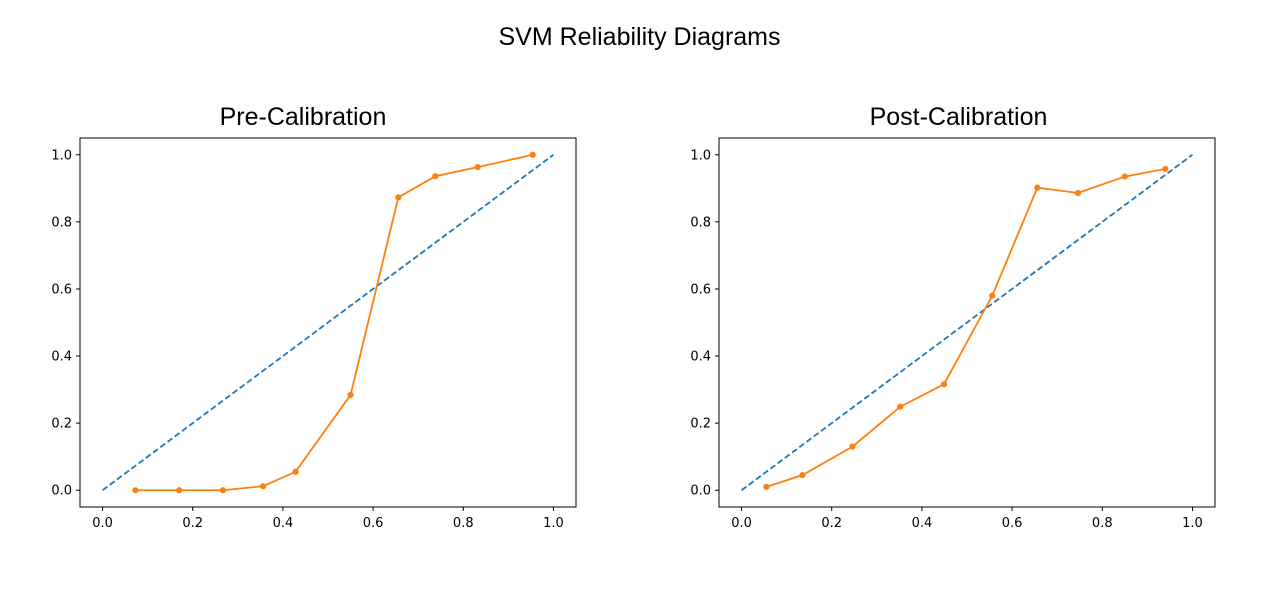 Image resolution: width=1279 pixels, height=598 pixels. What do you see at coordinates (959, 117) in the screenshot?
I see `post-calibration-title: Post-Calibration` at bounding box center [959, 117].